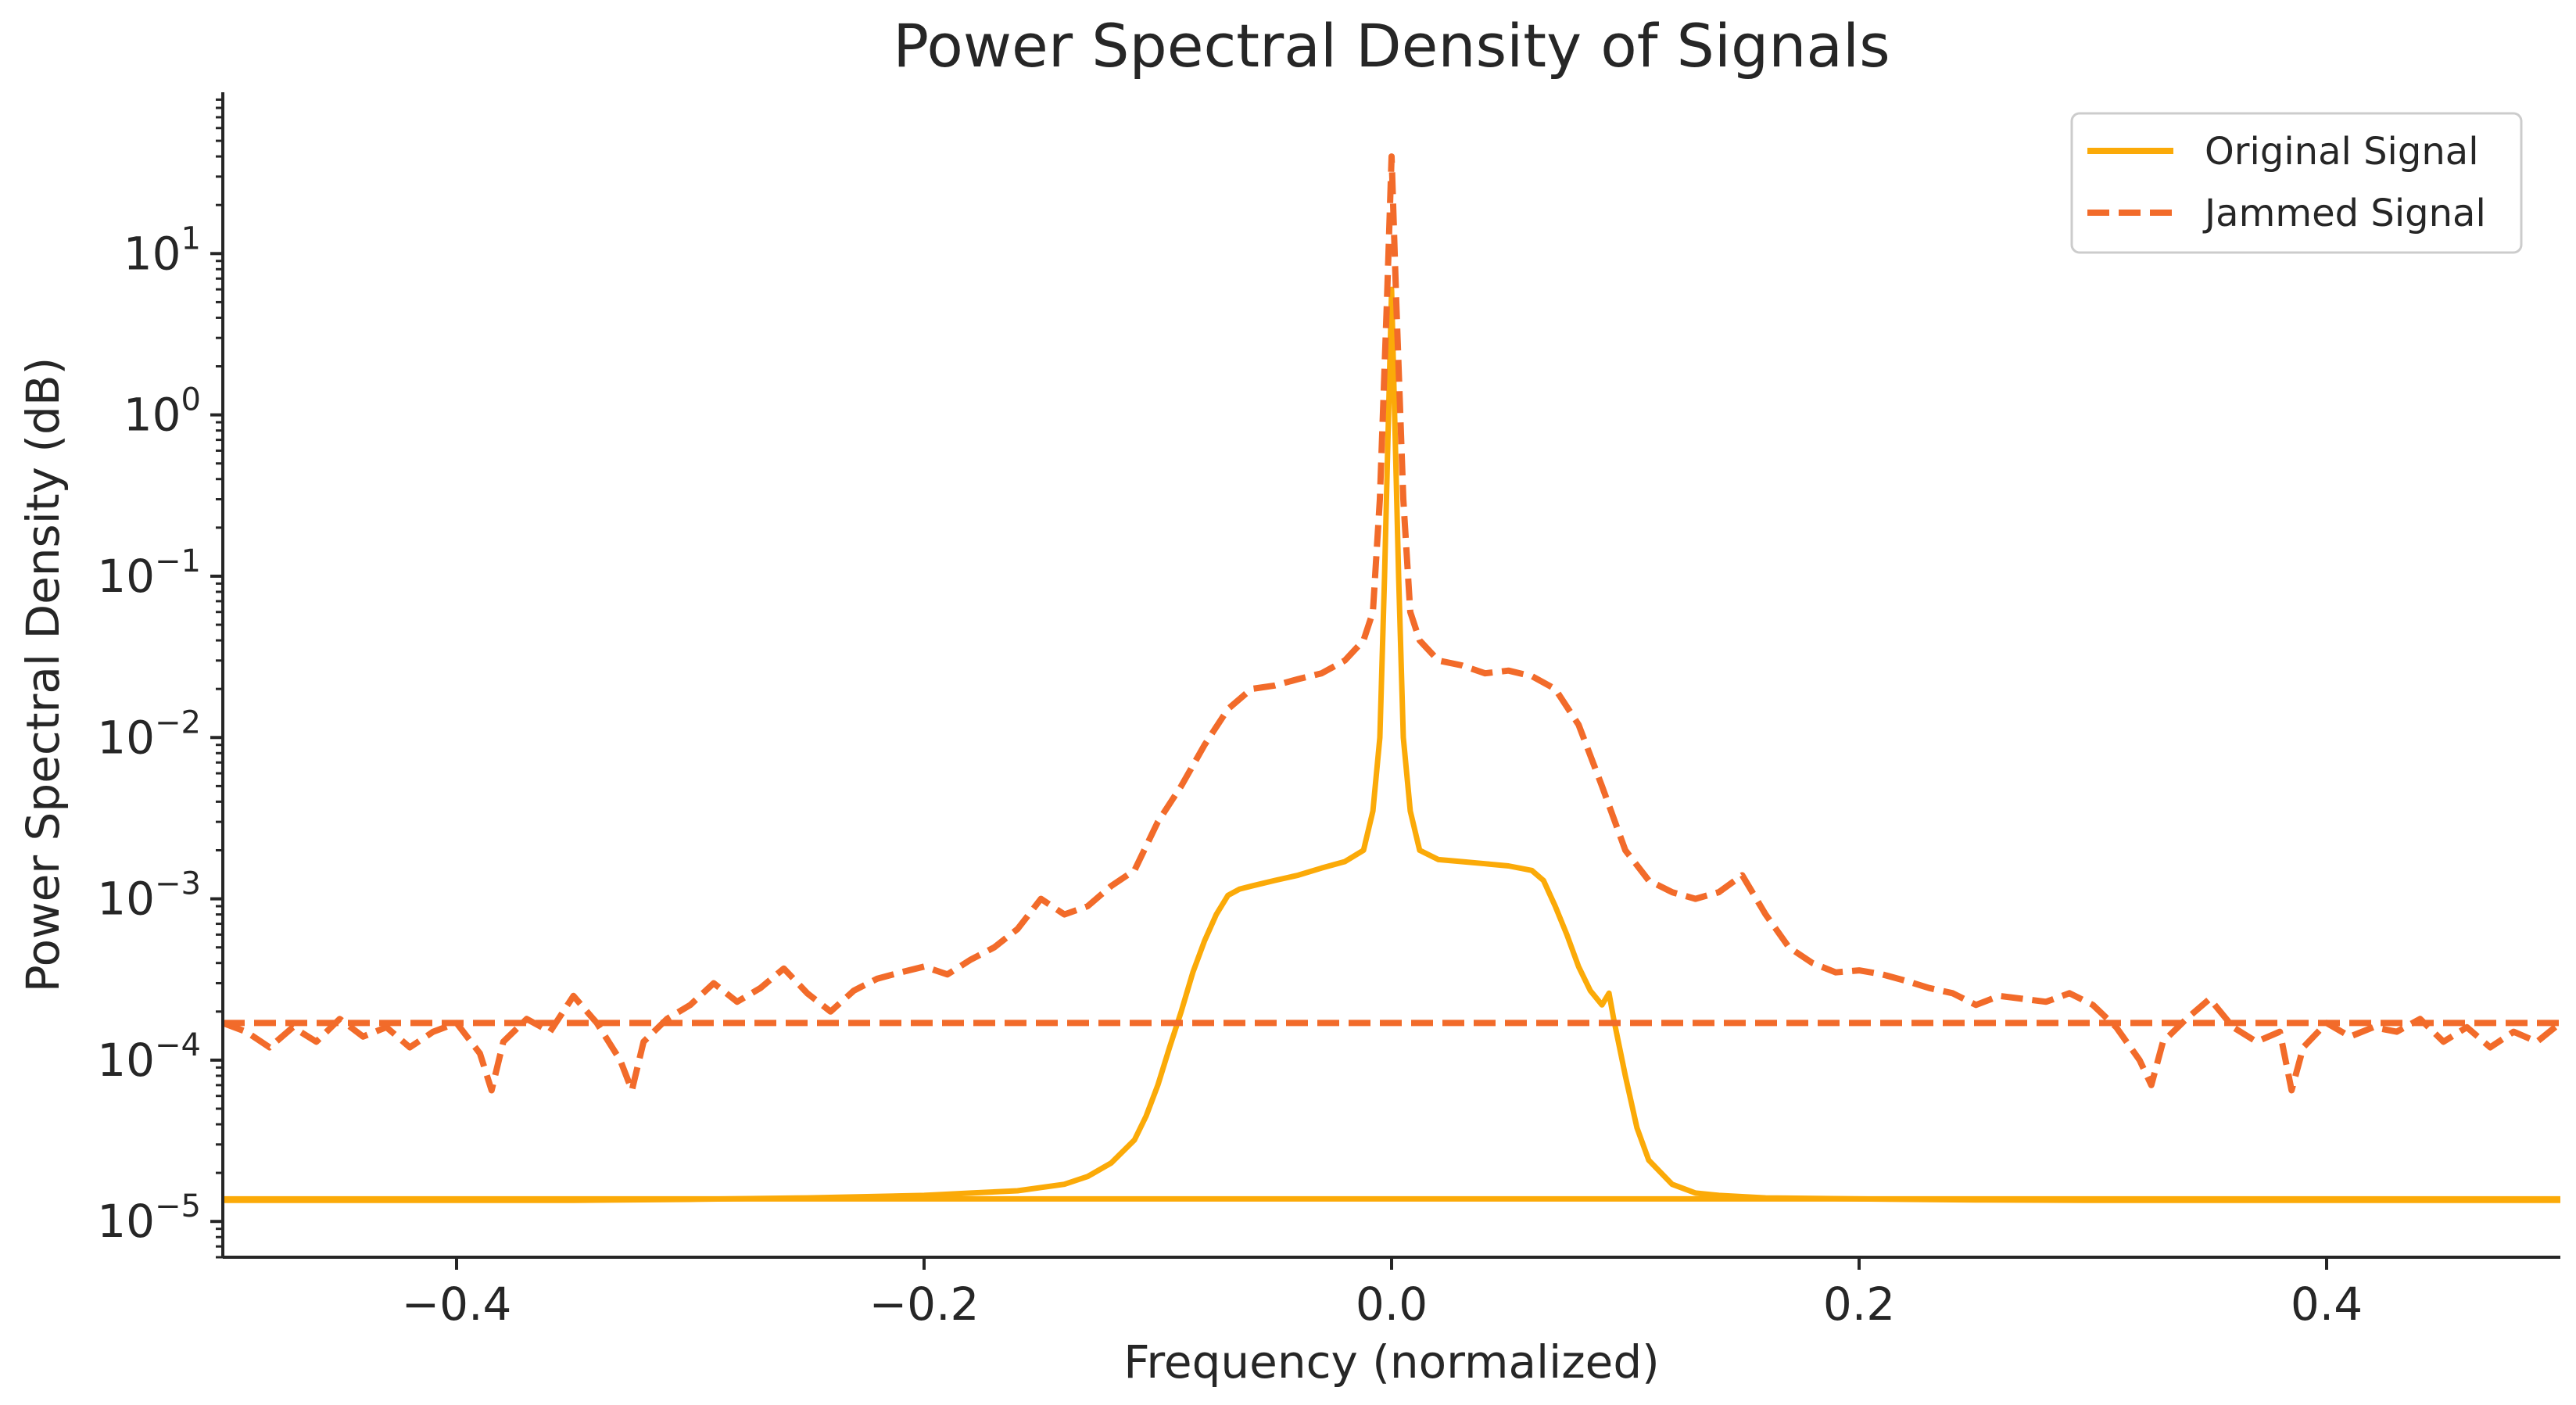  Describe the element at coordinates (2344, 213) in the screenshot. I see `legend-label-jammed: Jammed Signal` at that location.